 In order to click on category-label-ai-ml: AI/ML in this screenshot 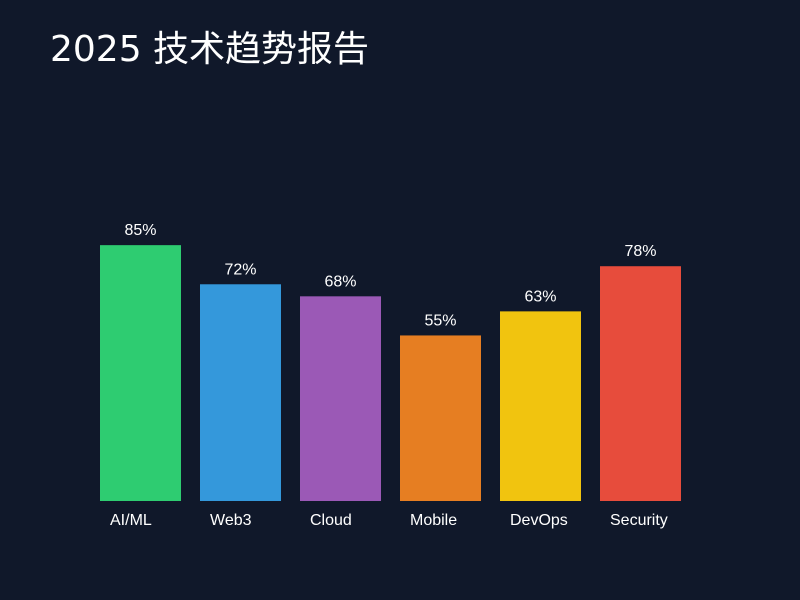, I will do `click(131, 520)`.